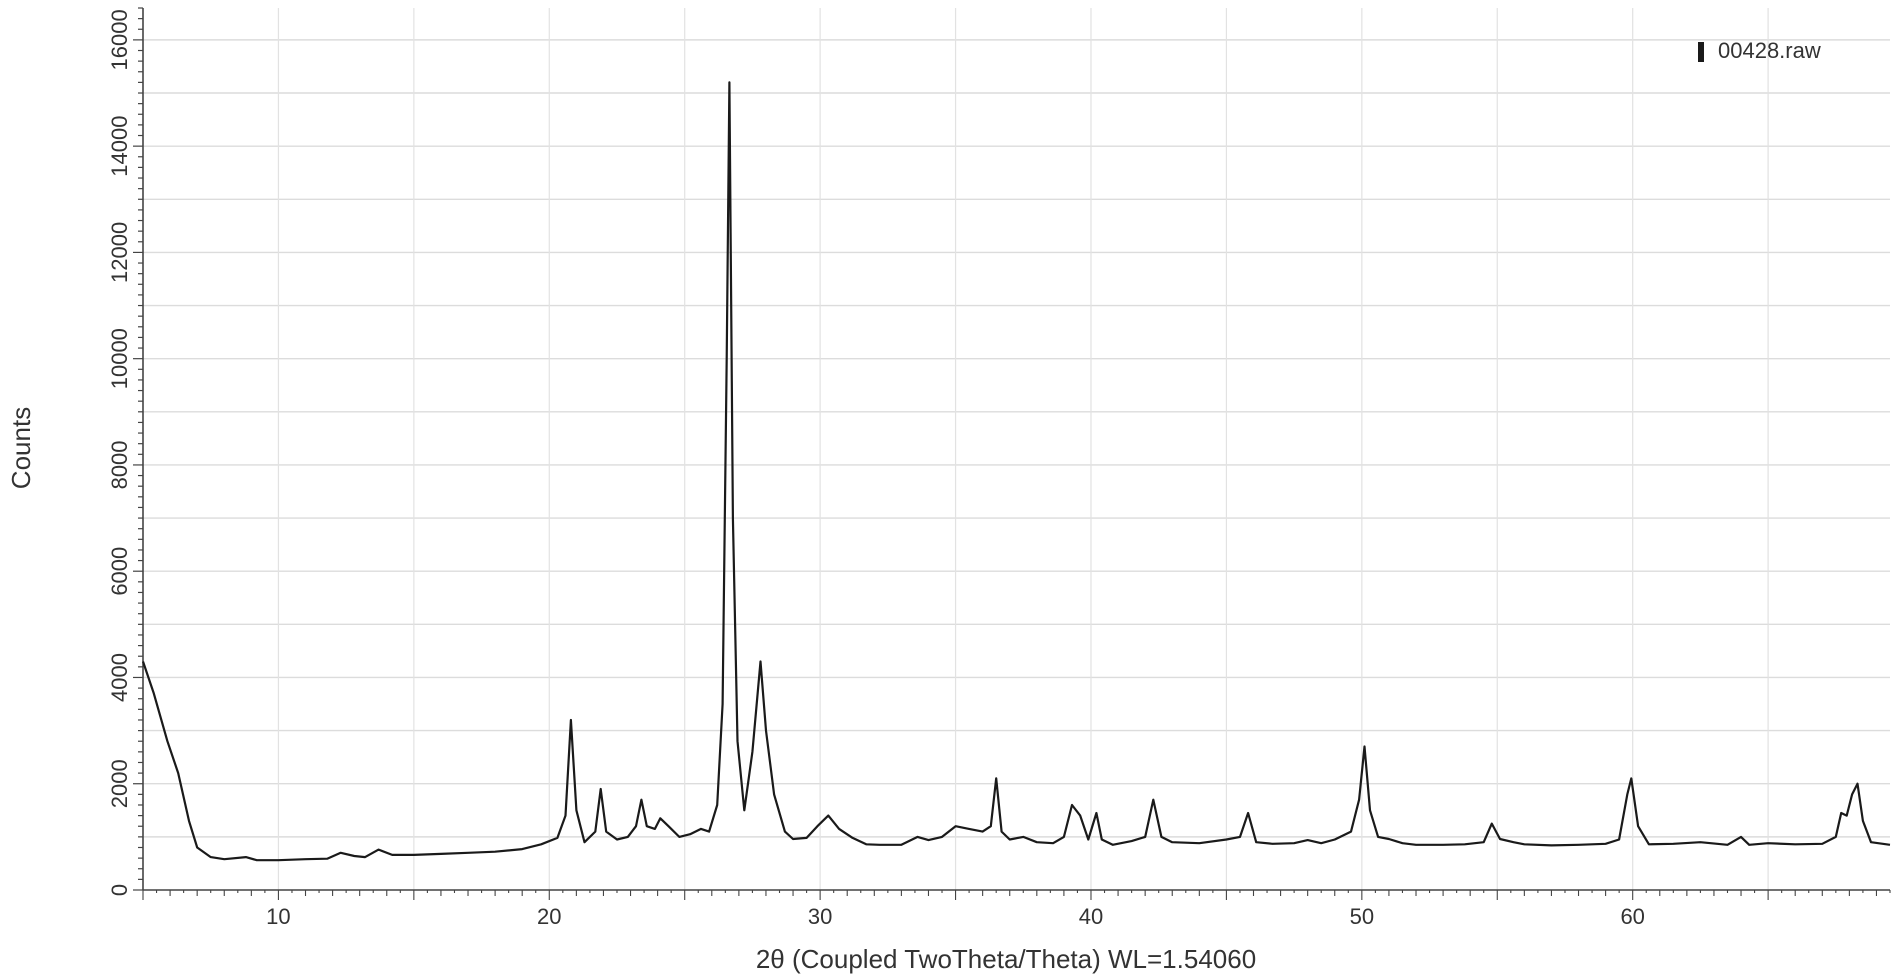 The width and height of the screenshot is (1900, 978). I want to click on x-tick-label: 10, so click(278, 916).